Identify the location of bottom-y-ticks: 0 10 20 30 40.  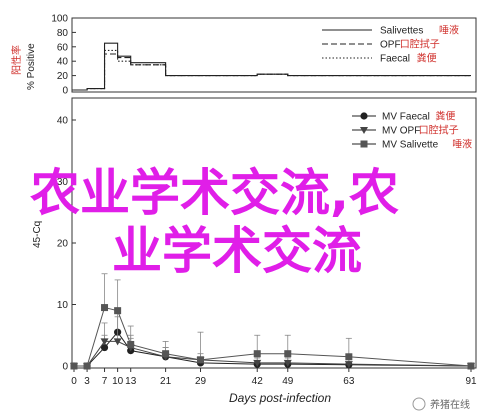
(66, 244).